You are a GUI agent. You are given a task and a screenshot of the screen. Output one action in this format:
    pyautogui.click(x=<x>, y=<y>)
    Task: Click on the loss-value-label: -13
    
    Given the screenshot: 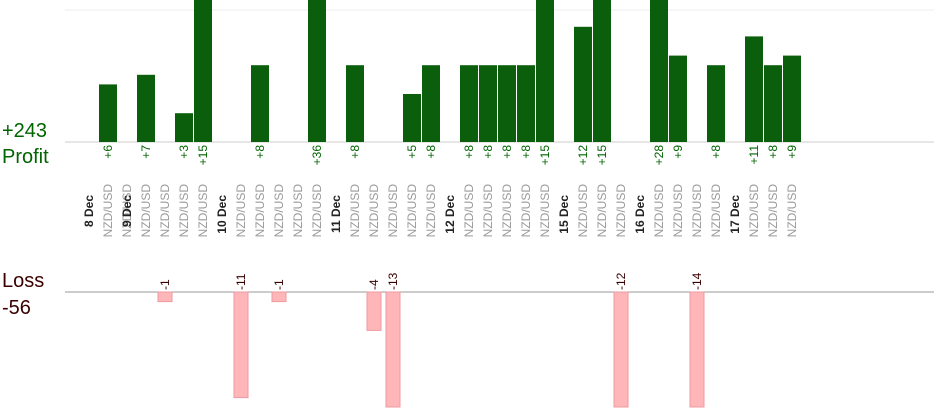 What is the action you would take?
    pyautogui.click(x=393, y=281)
    